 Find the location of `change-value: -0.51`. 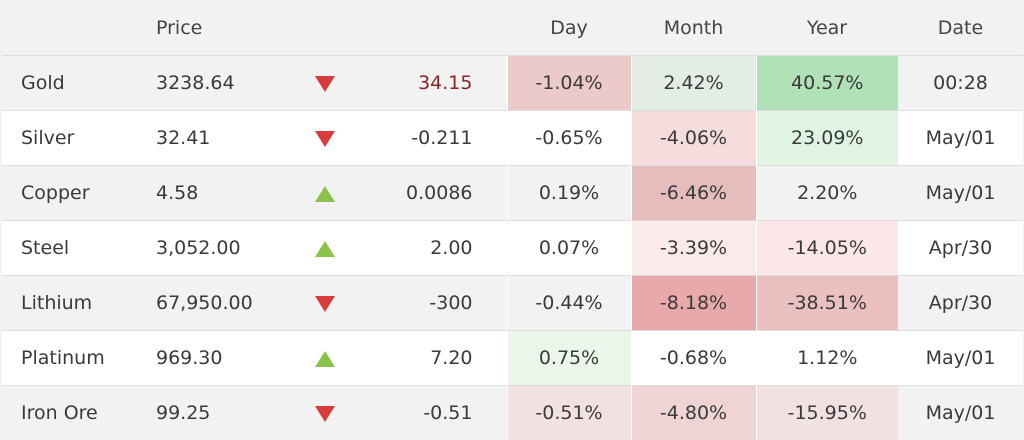

change-value: -0.51 is located at coordinates (438, 413).